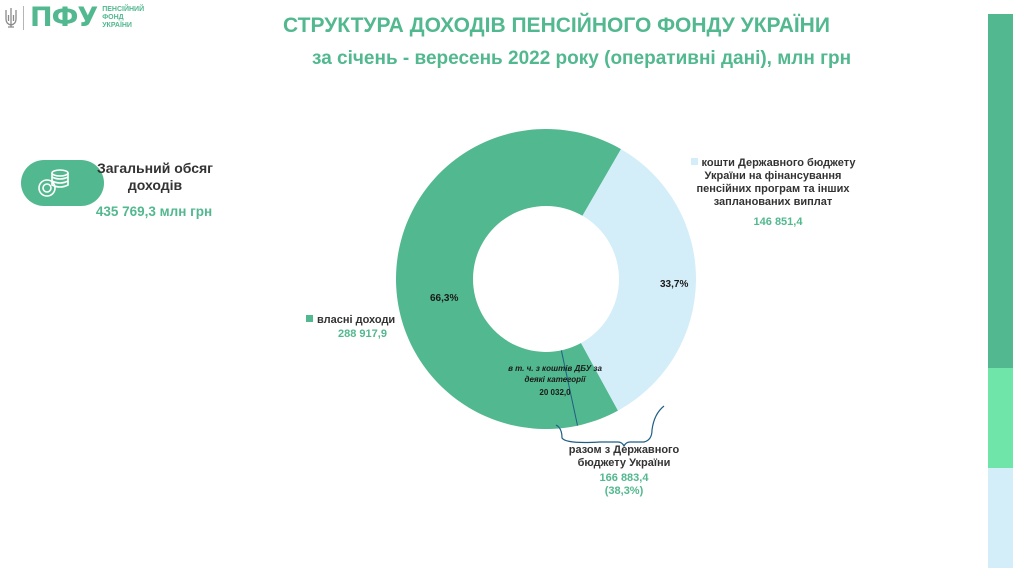 The image size is (1024, 576). I want to click on combined-label: разом з Державного бюджету України, so click(624, 457).